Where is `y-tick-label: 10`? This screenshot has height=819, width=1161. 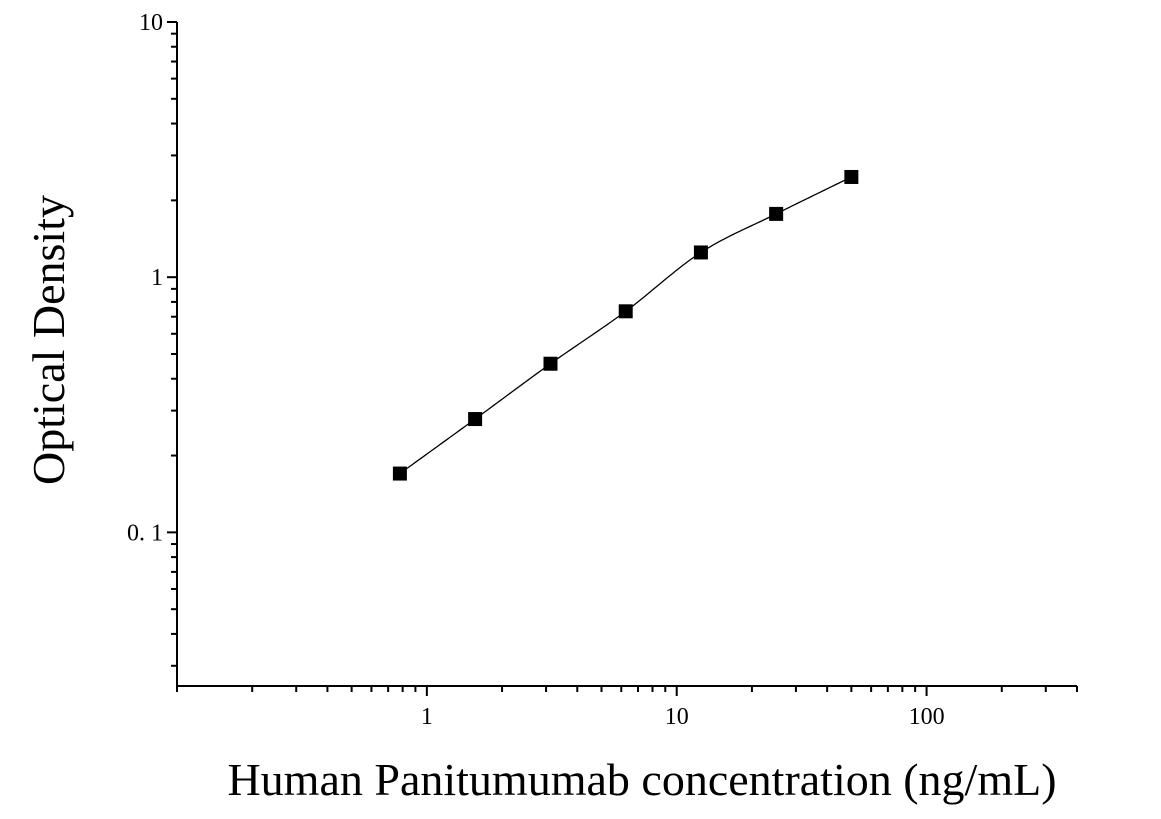 y-tick-label: 10 is located at coordinates (151, 23).